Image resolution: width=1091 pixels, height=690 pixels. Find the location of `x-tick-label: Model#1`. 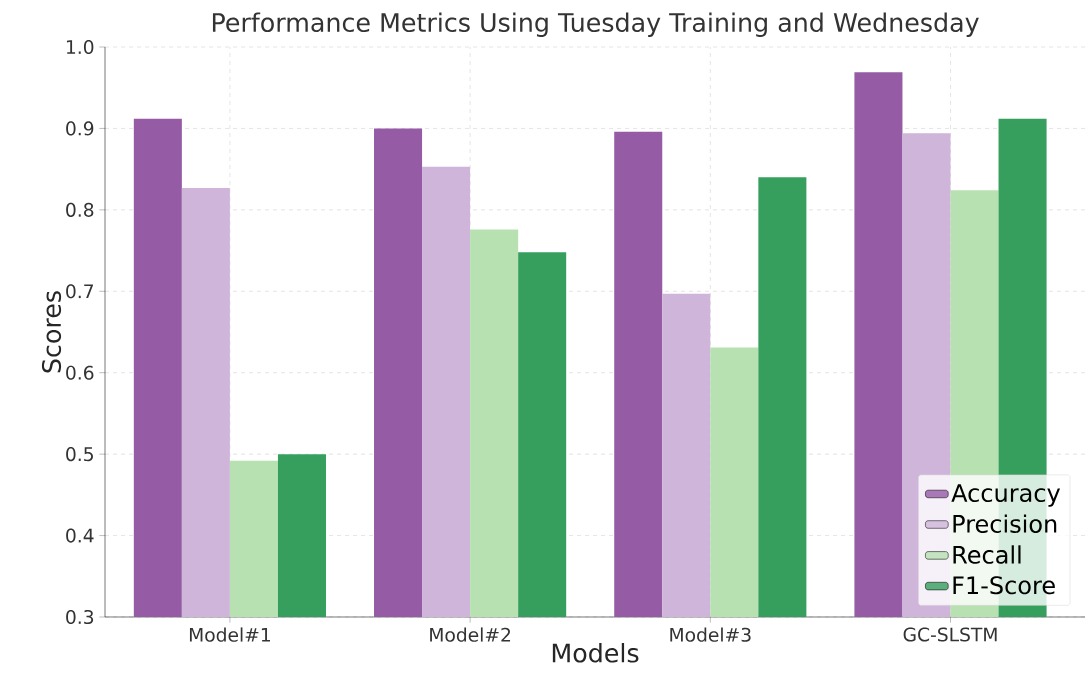

x-tick-label: Model#1 is located at coordinates (229, 634).